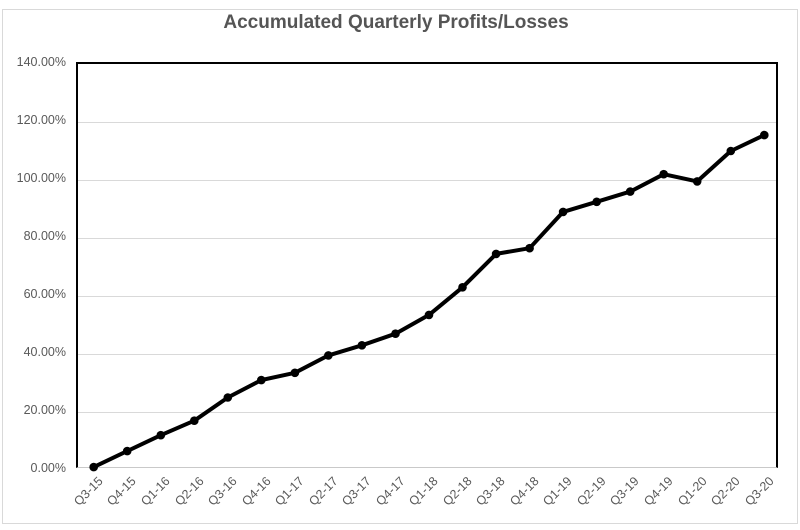 Image resolution: width=800 pixels, height=530 pixels. I want to click on x-axis-label: Q2-18, so click(457, 491).